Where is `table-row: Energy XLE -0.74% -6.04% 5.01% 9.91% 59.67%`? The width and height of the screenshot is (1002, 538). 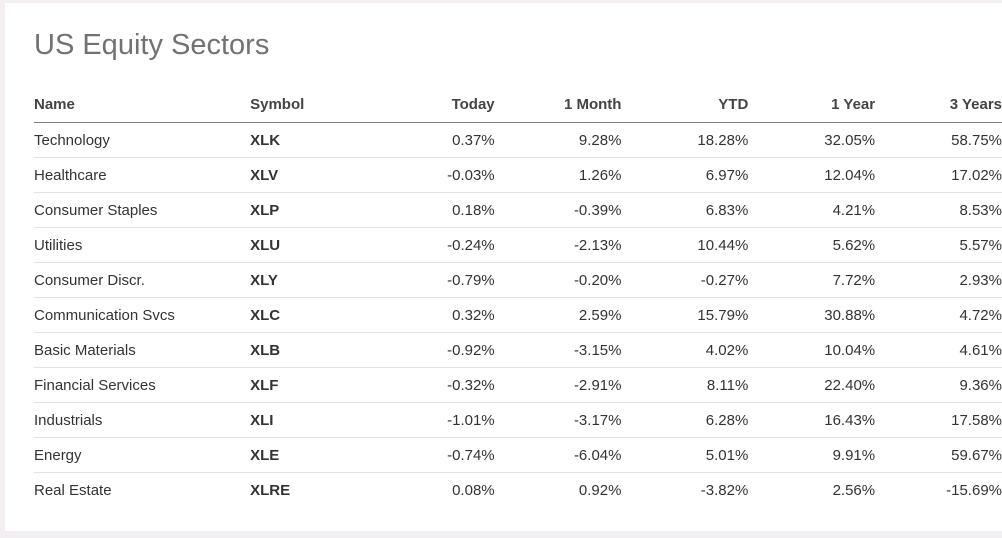 table-row: Energy XLE -0.74% -6.04% 5.01% 9.91% 59.67% is located at coordinates (518, 455).